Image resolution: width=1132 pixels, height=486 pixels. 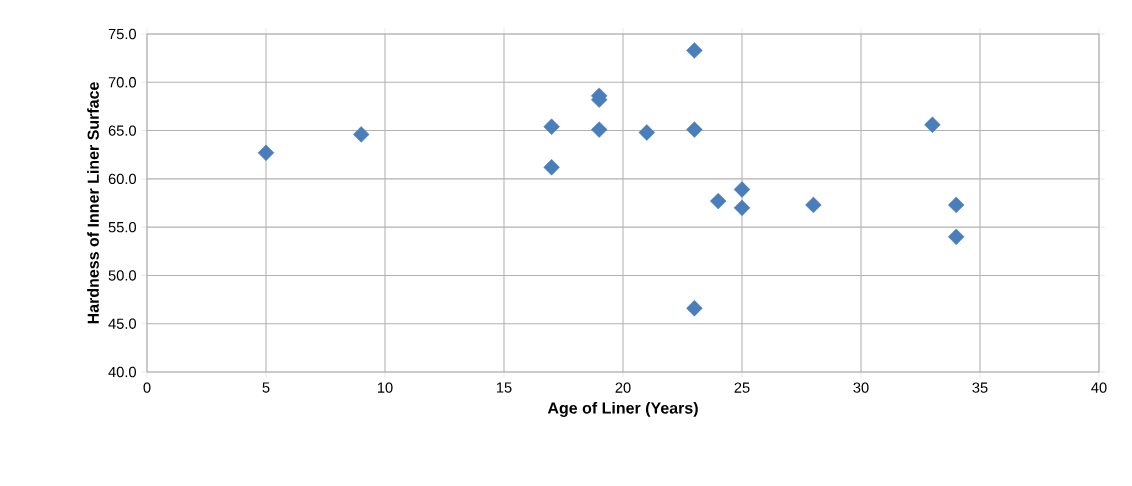 I want to click on y-tick-label: 70.0, so click(x=122, y=82).